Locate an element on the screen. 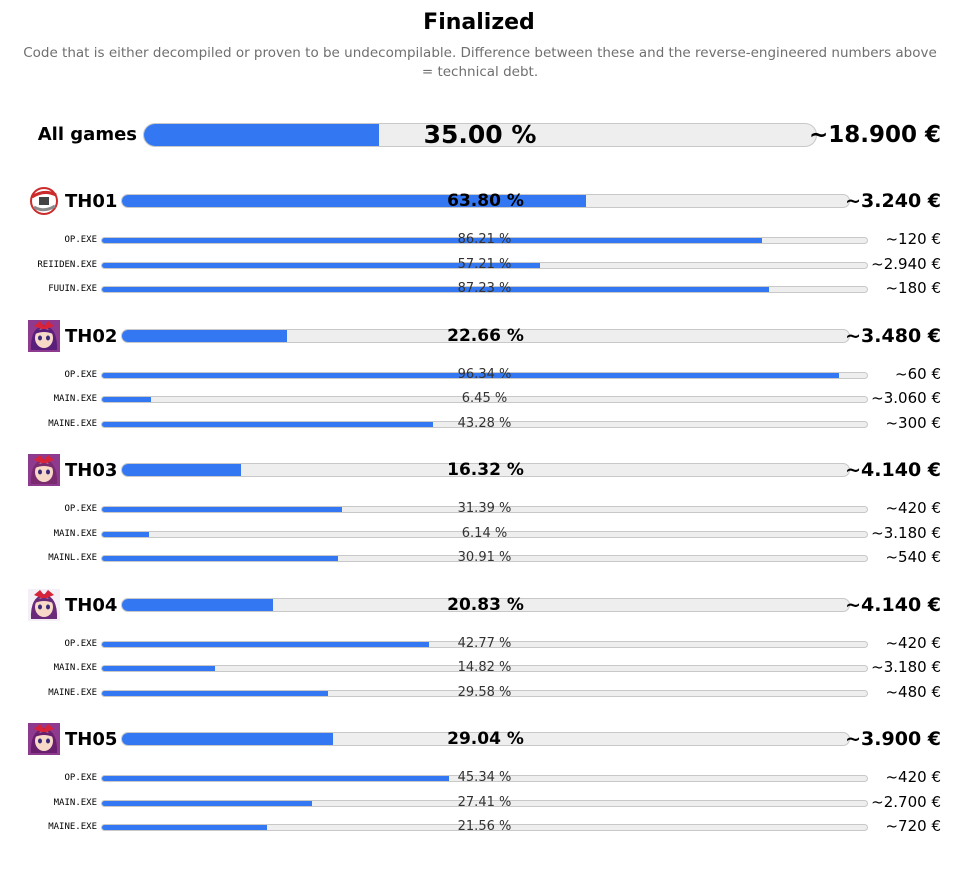 The height and width of the screenshot is (873, 958). game-th01-bar-track is located at coordinates (485, 201).